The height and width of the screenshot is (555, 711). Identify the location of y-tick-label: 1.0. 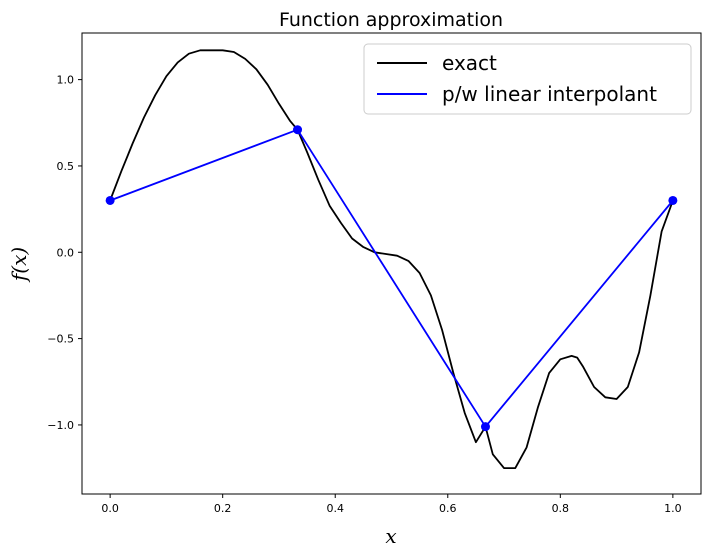
(66, 80).